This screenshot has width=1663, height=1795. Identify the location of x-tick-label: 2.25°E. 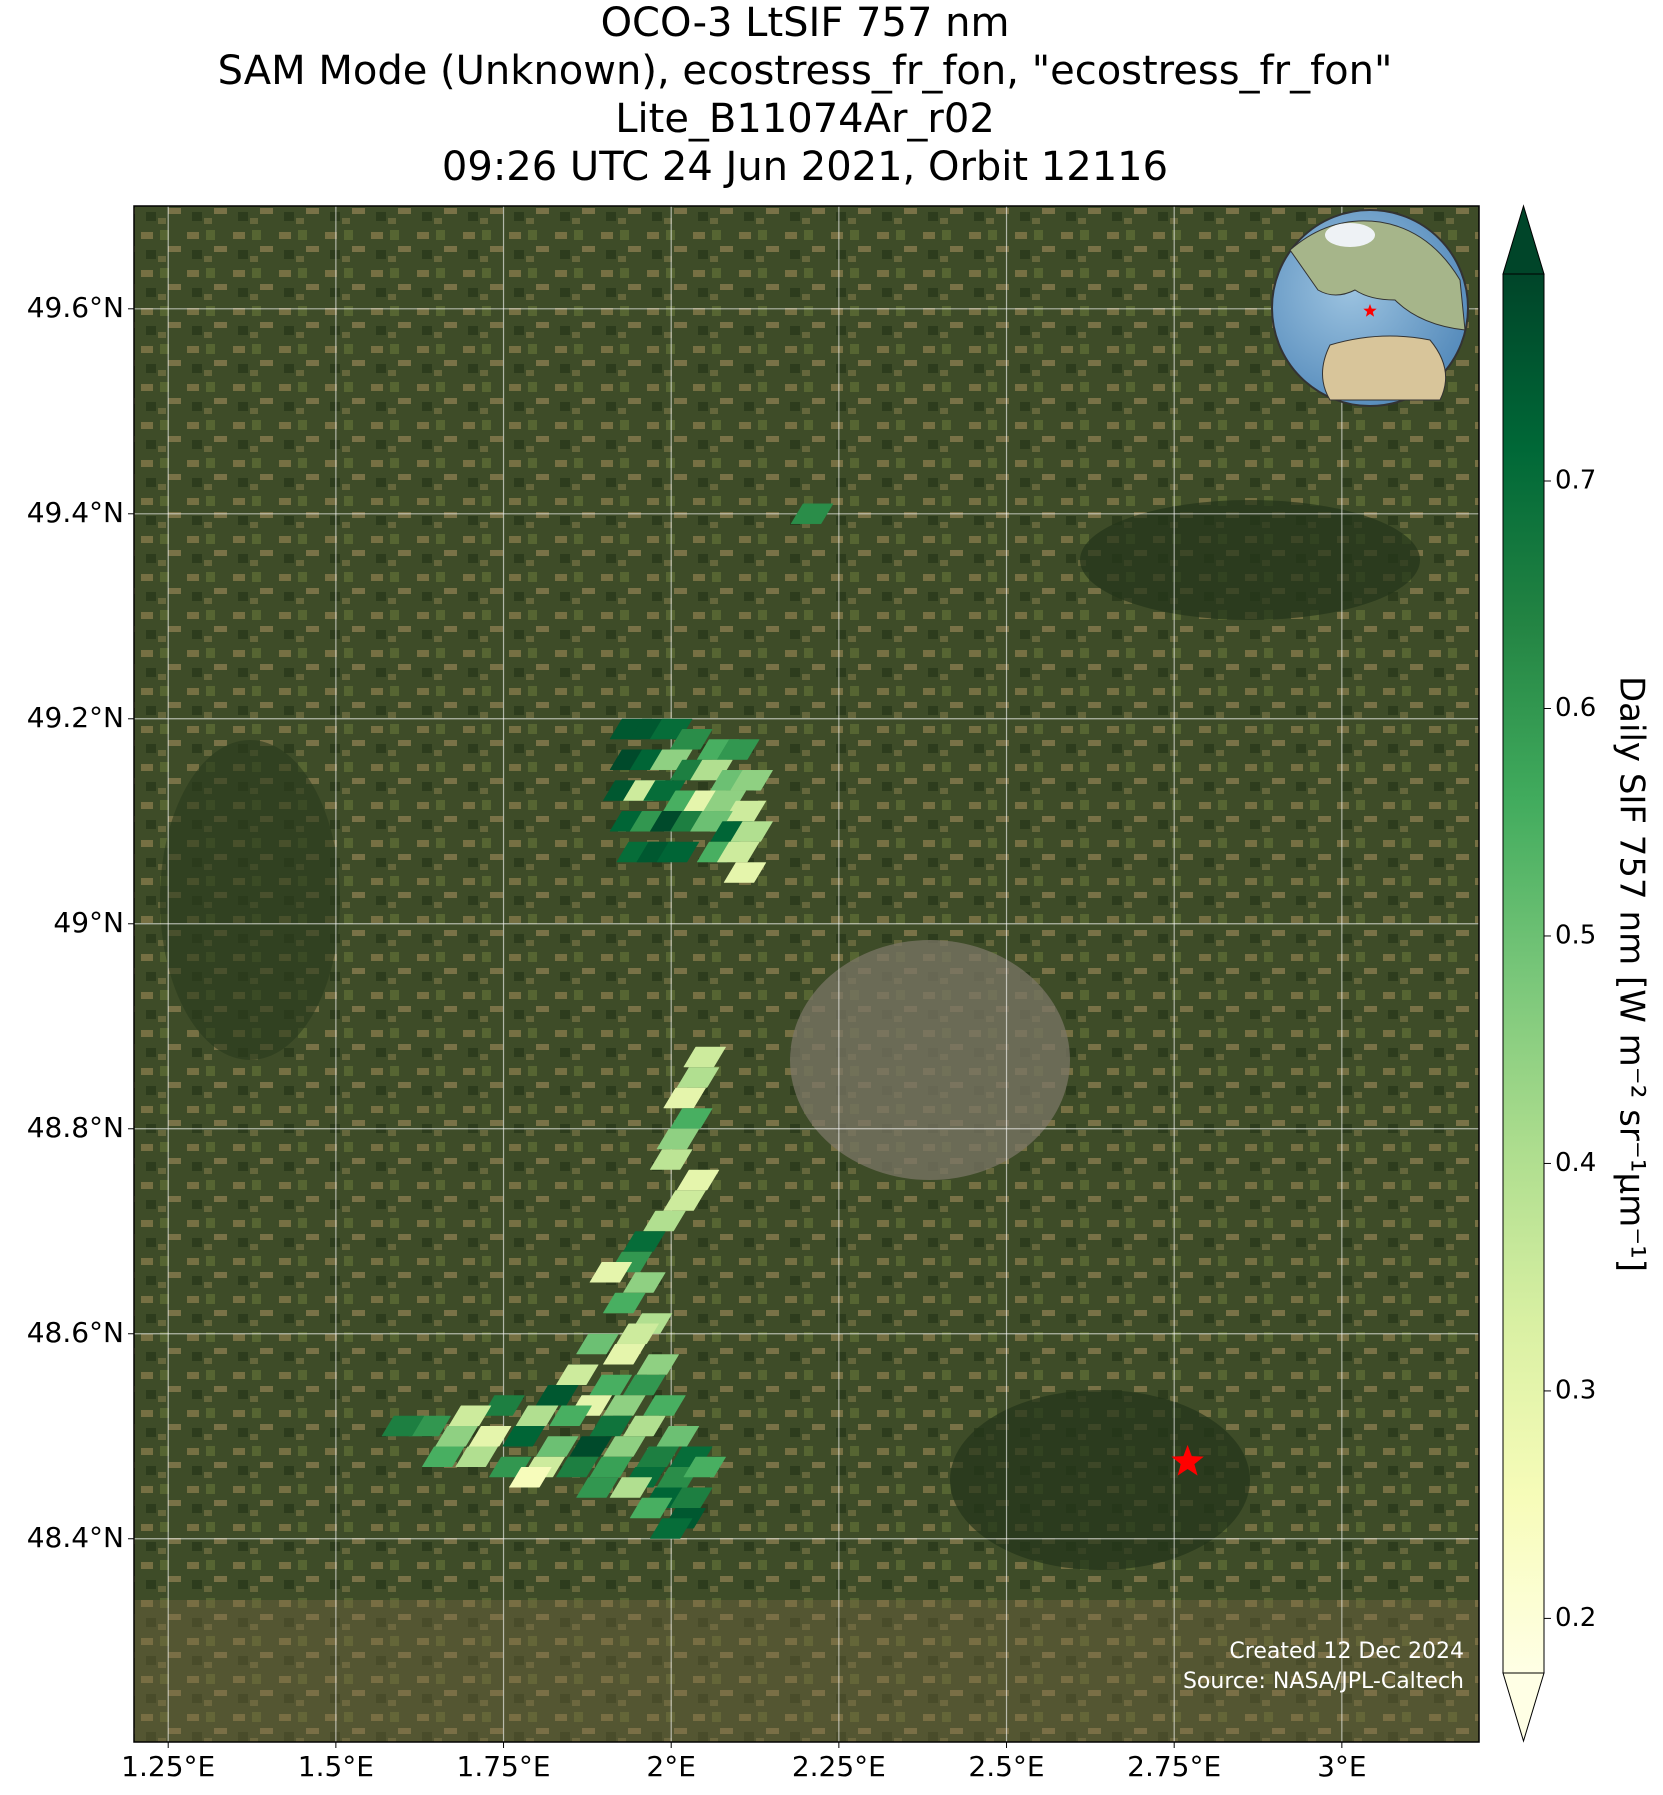
(839, 1766).